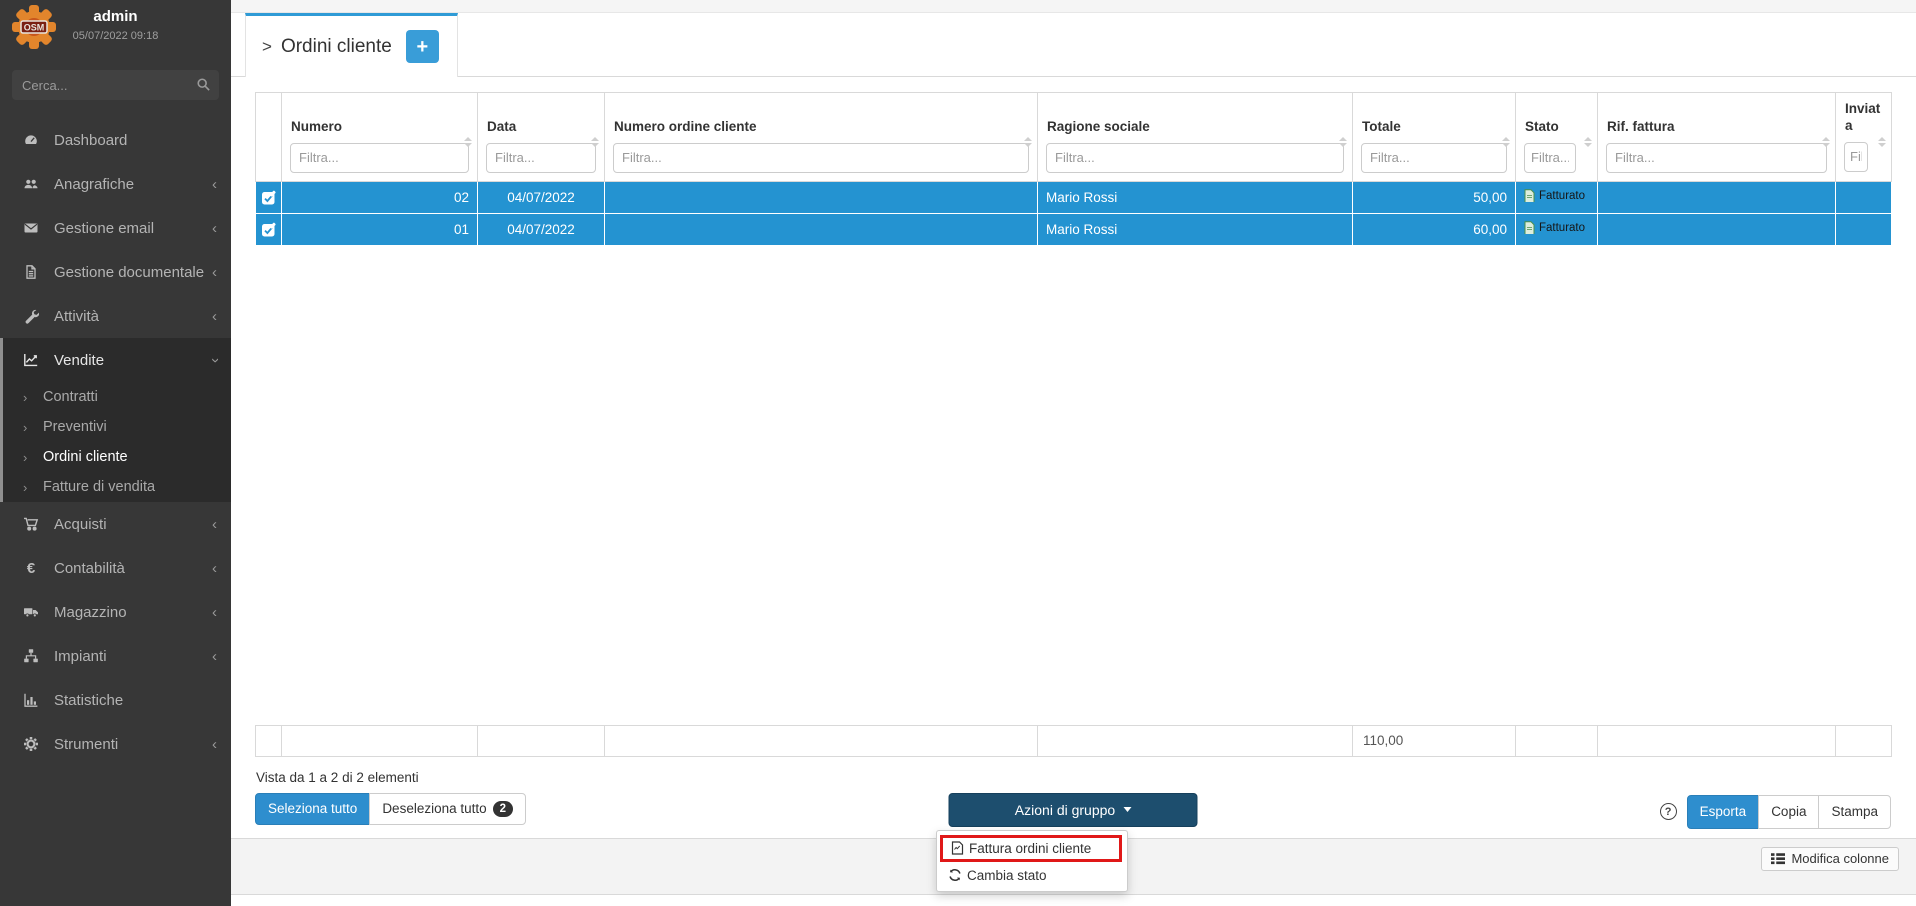 The image size is (1916, 906). What do you see at coordinates (1863, 117) in the screenshot?
I see `sort-header-inviata: Inviata` at bounding box center [1863, 117].